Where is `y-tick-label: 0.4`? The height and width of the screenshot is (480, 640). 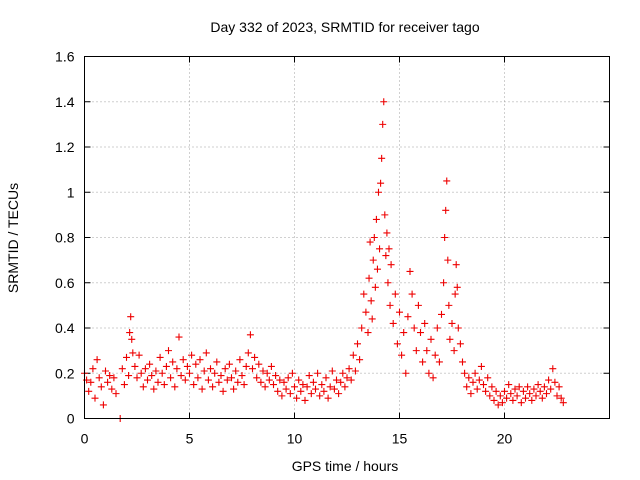
y-tick-label: 0.4 is located at coordinates (65, 328).